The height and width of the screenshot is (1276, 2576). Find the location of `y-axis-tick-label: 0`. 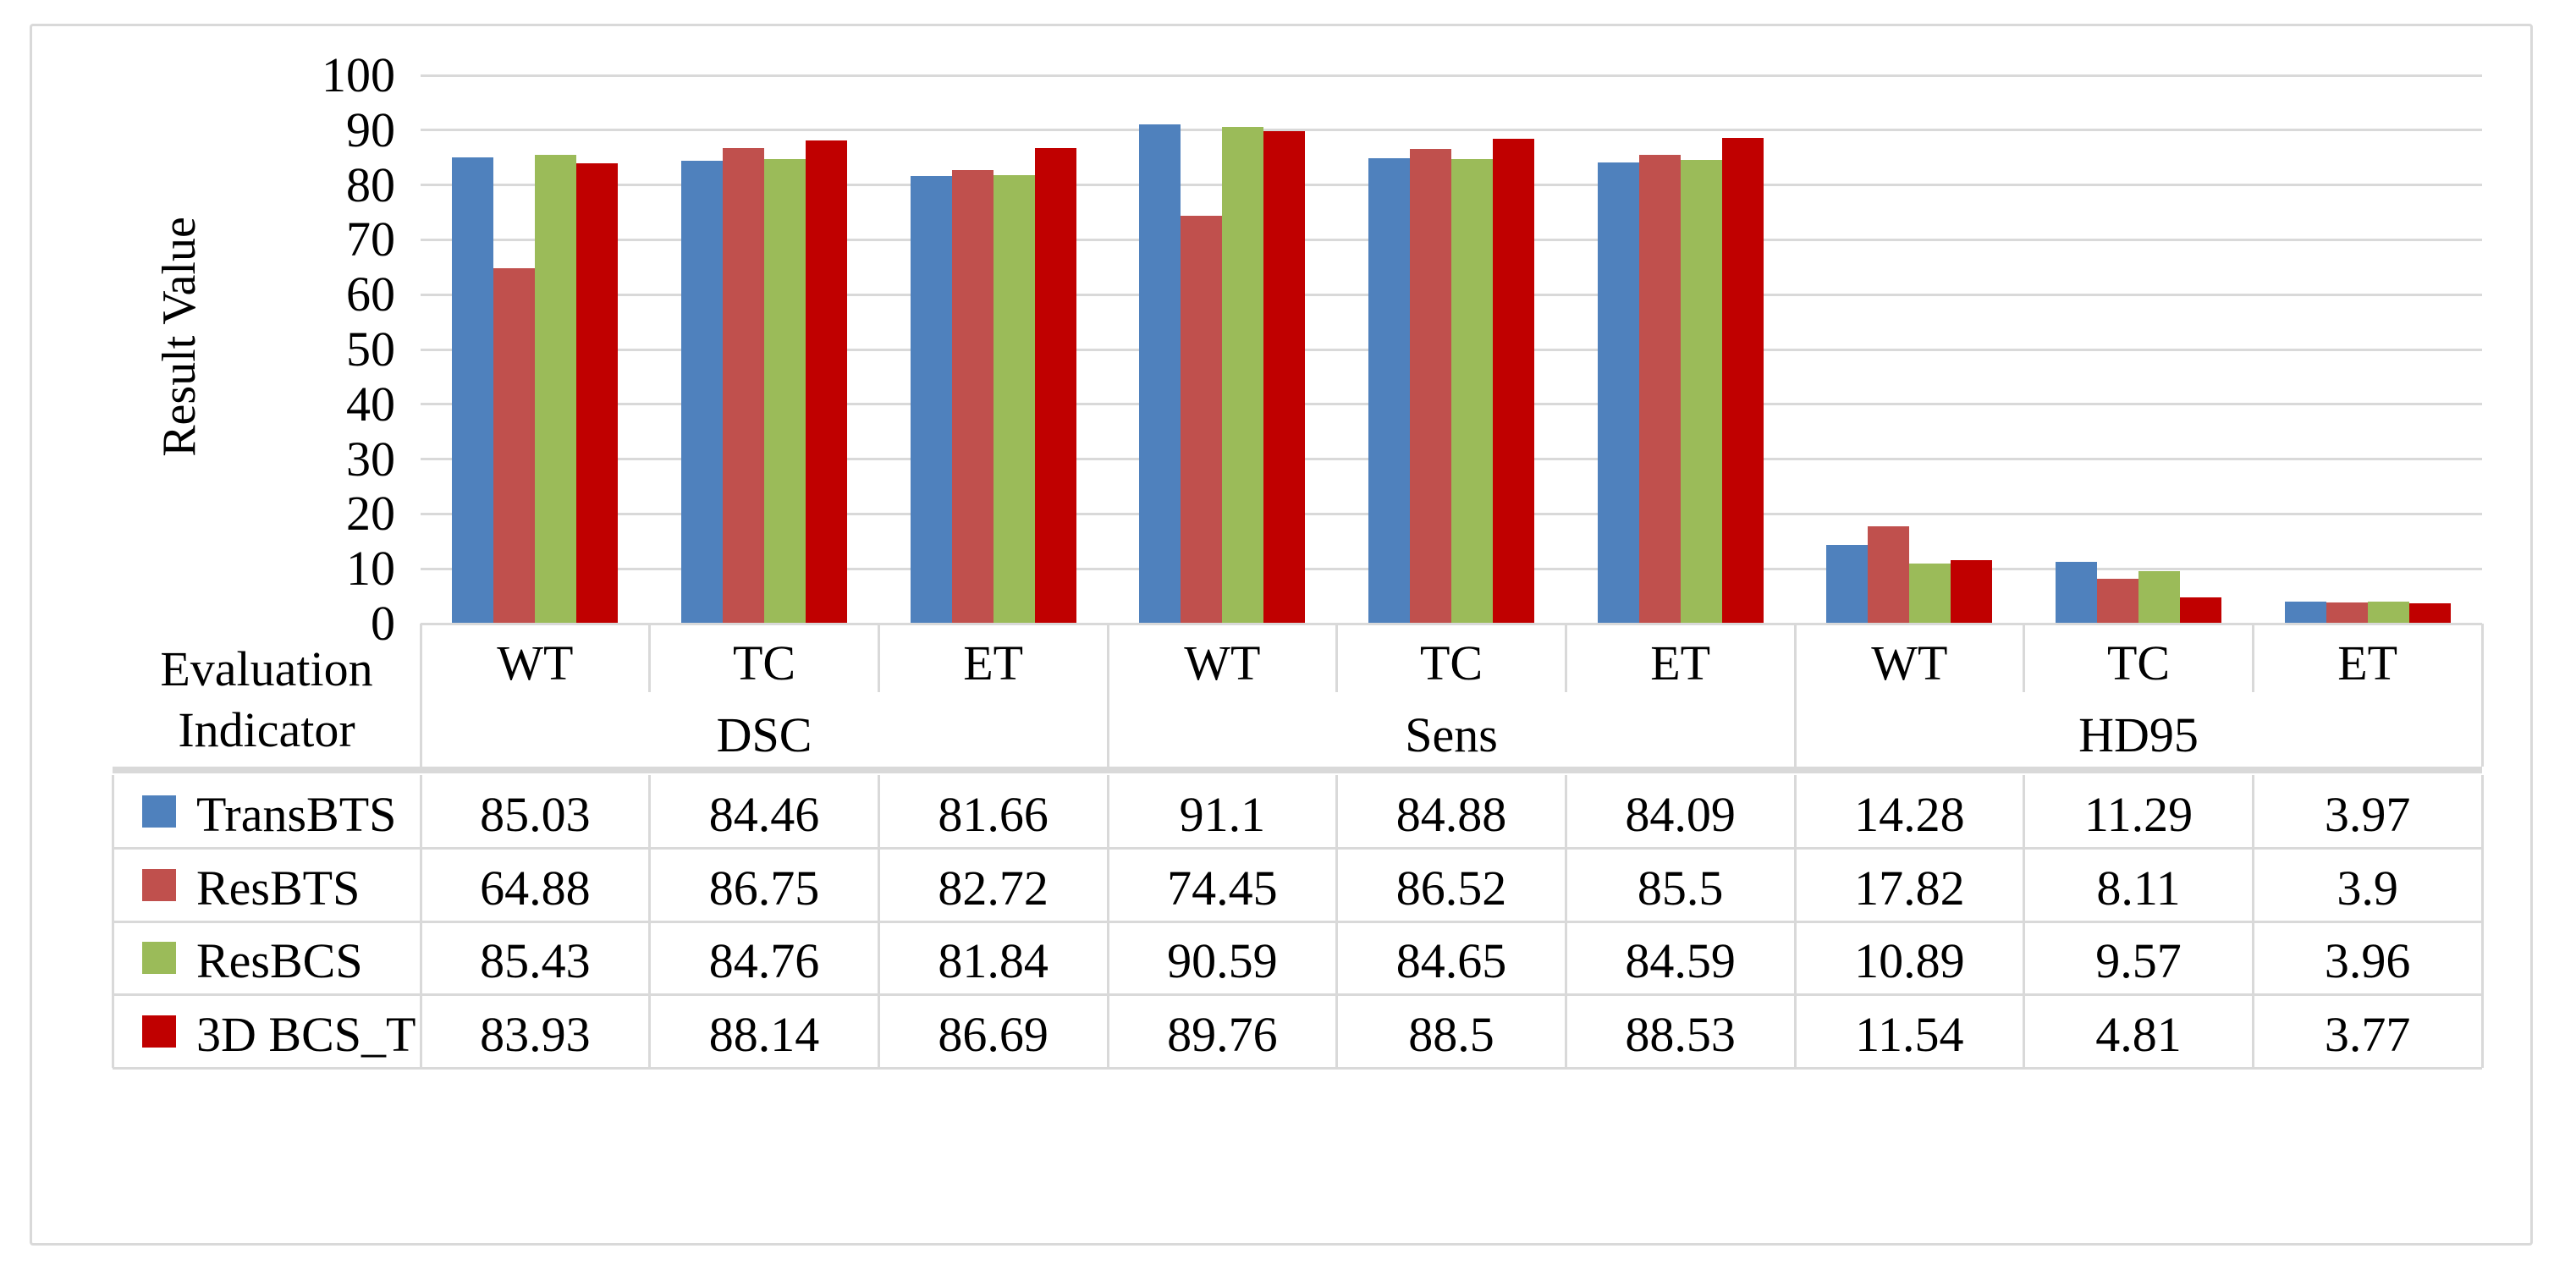

y-axis-tick-label: 0 is located at coordinates (383, 623).